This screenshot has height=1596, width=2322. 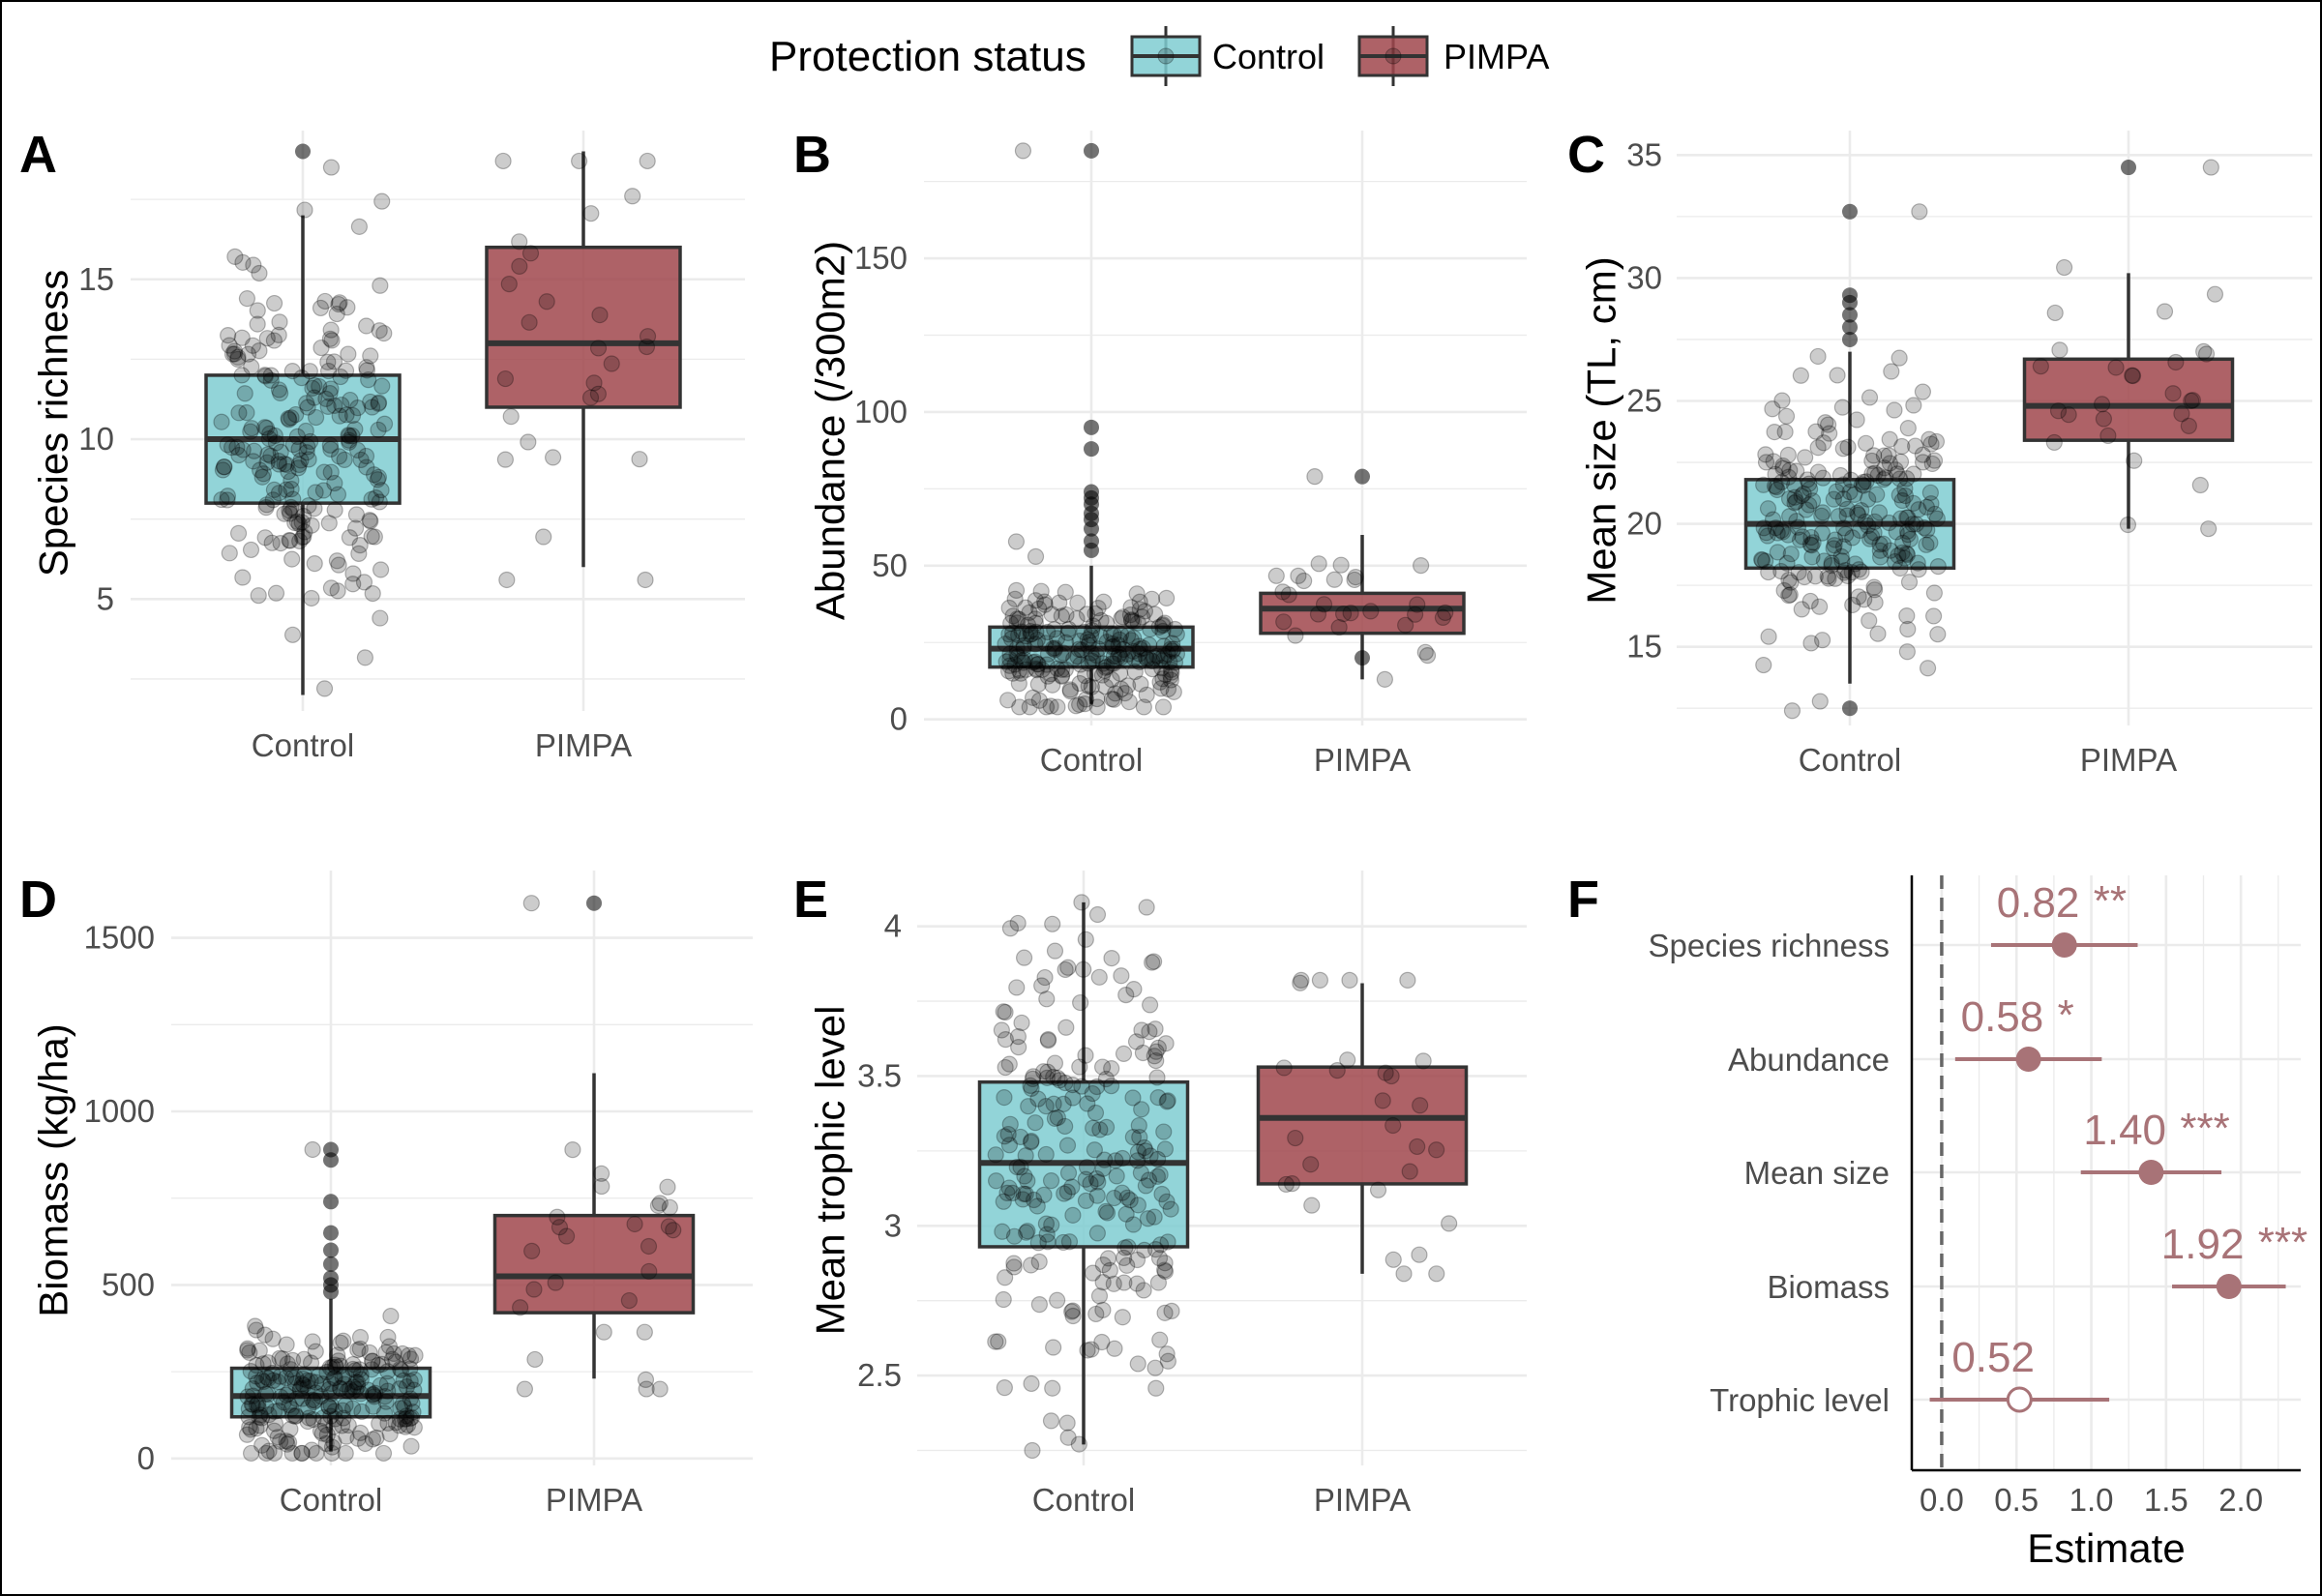 I want to click on row-label: Abundance, so click(x=1809, y=1060).